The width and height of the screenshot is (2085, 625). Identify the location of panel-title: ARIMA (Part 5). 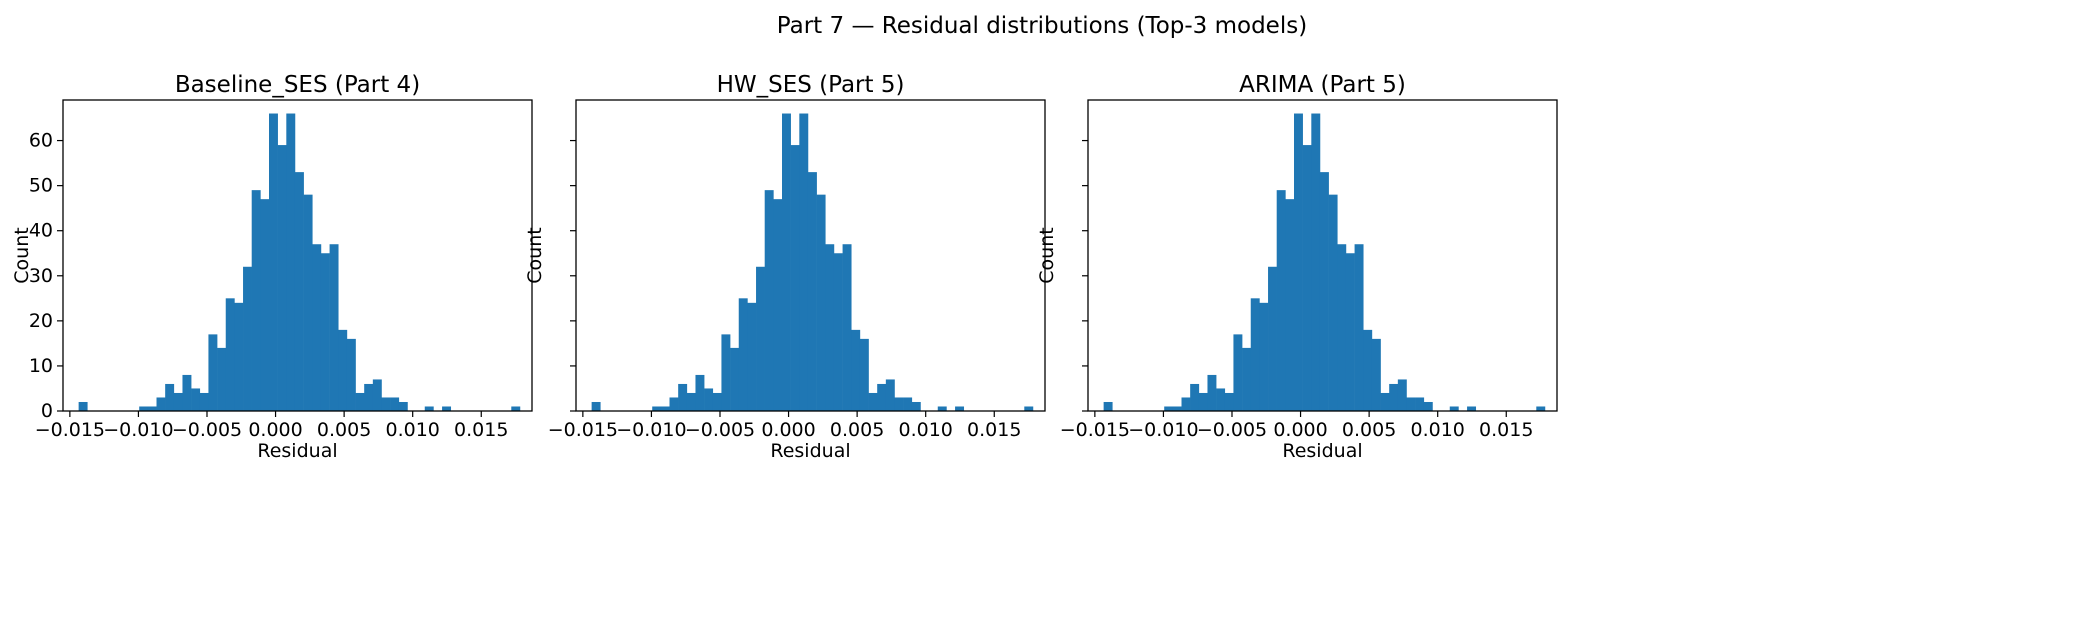
(1322, 85).